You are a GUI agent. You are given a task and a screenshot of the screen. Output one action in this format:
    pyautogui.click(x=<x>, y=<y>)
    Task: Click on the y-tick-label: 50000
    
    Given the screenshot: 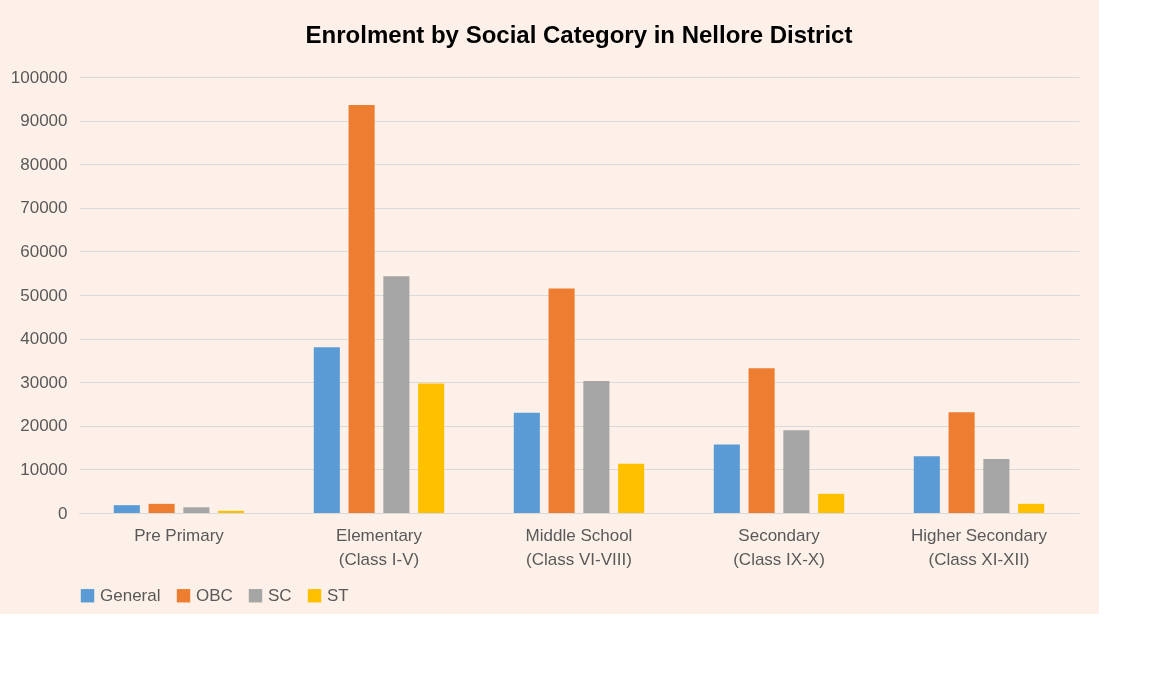 What is the action you would take?
    pyautogui.click(x=44, y=295)
    